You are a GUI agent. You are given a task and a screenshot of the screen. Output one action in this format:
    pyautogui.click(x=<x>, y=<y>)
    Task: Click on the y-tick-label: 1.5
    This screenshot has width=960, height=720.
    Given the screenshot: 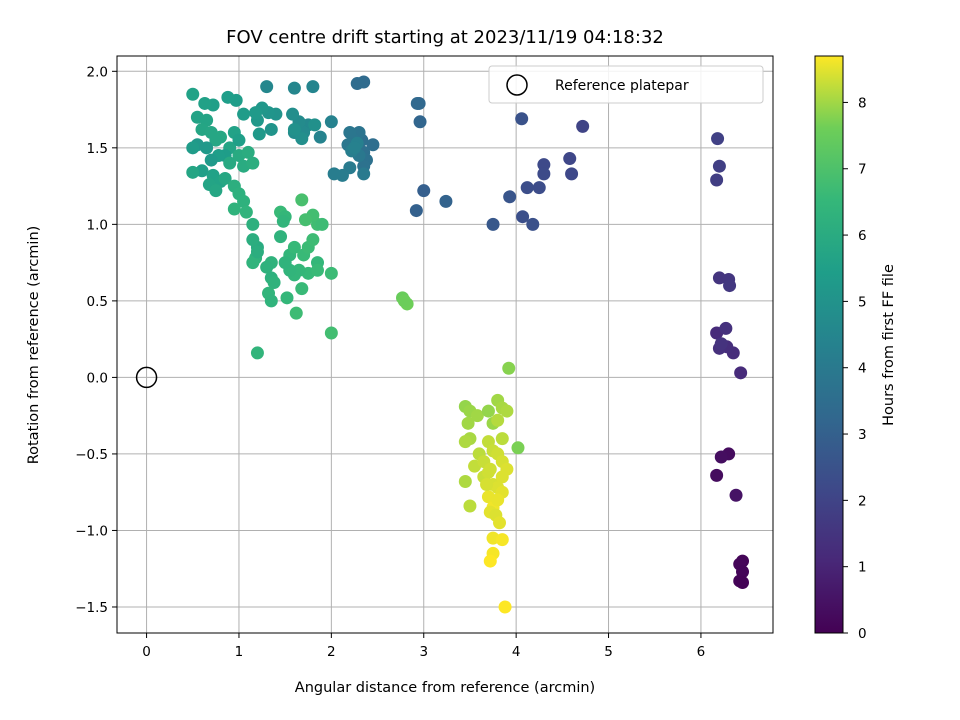 What is the action you would take?
    pyautogui.click(x=97, y=149)
    